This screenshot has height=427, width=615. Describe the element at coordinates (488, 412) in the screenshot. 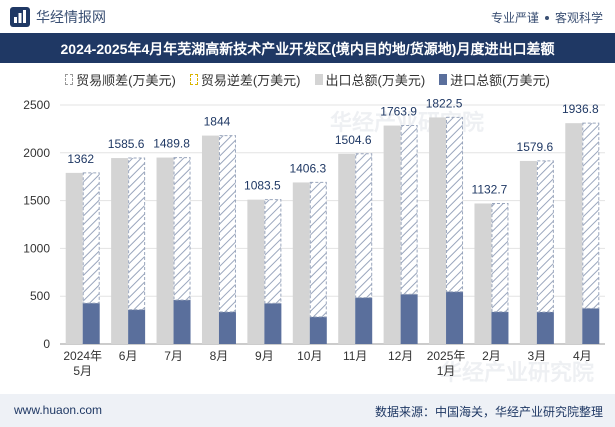

I see `footer-source: 数据来源：中国海关，华经产业研究院整理` at that location.